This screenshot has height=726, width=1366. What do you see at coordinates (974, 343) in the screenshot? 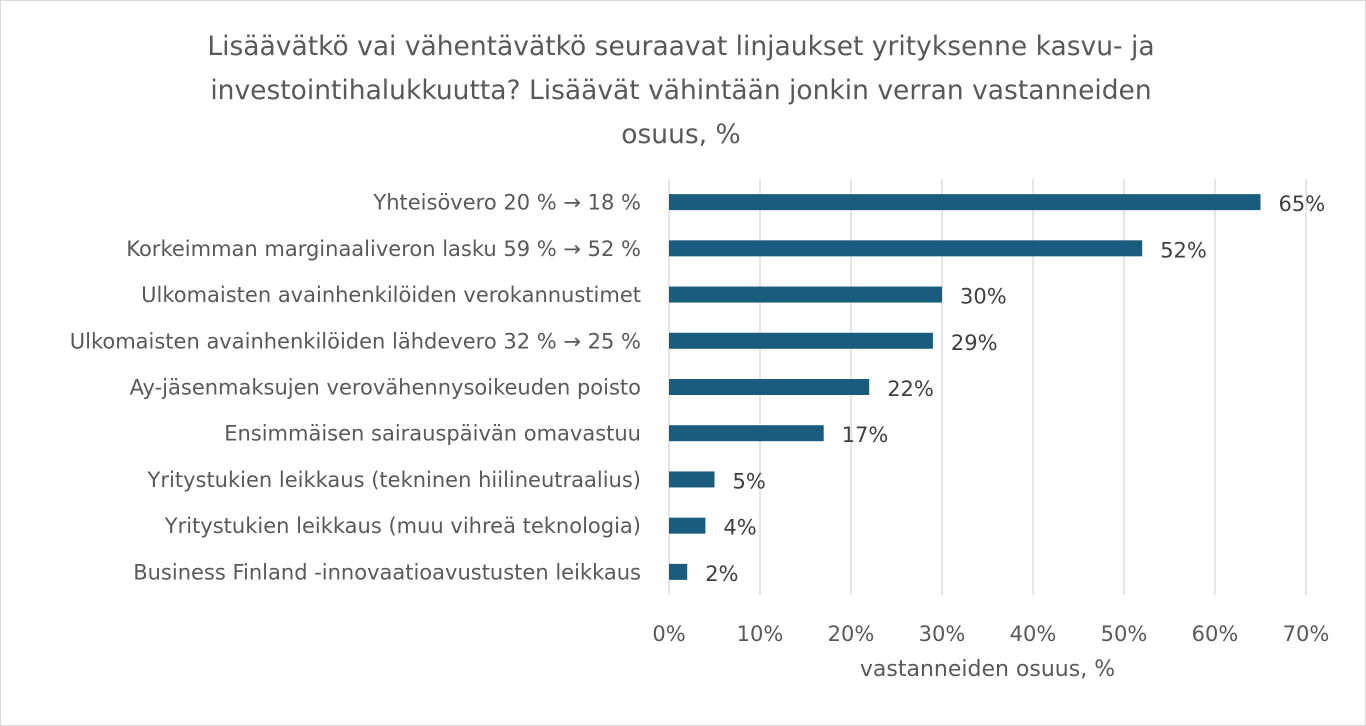
I see `data-label: 29%` at bounding box center [974, 343].